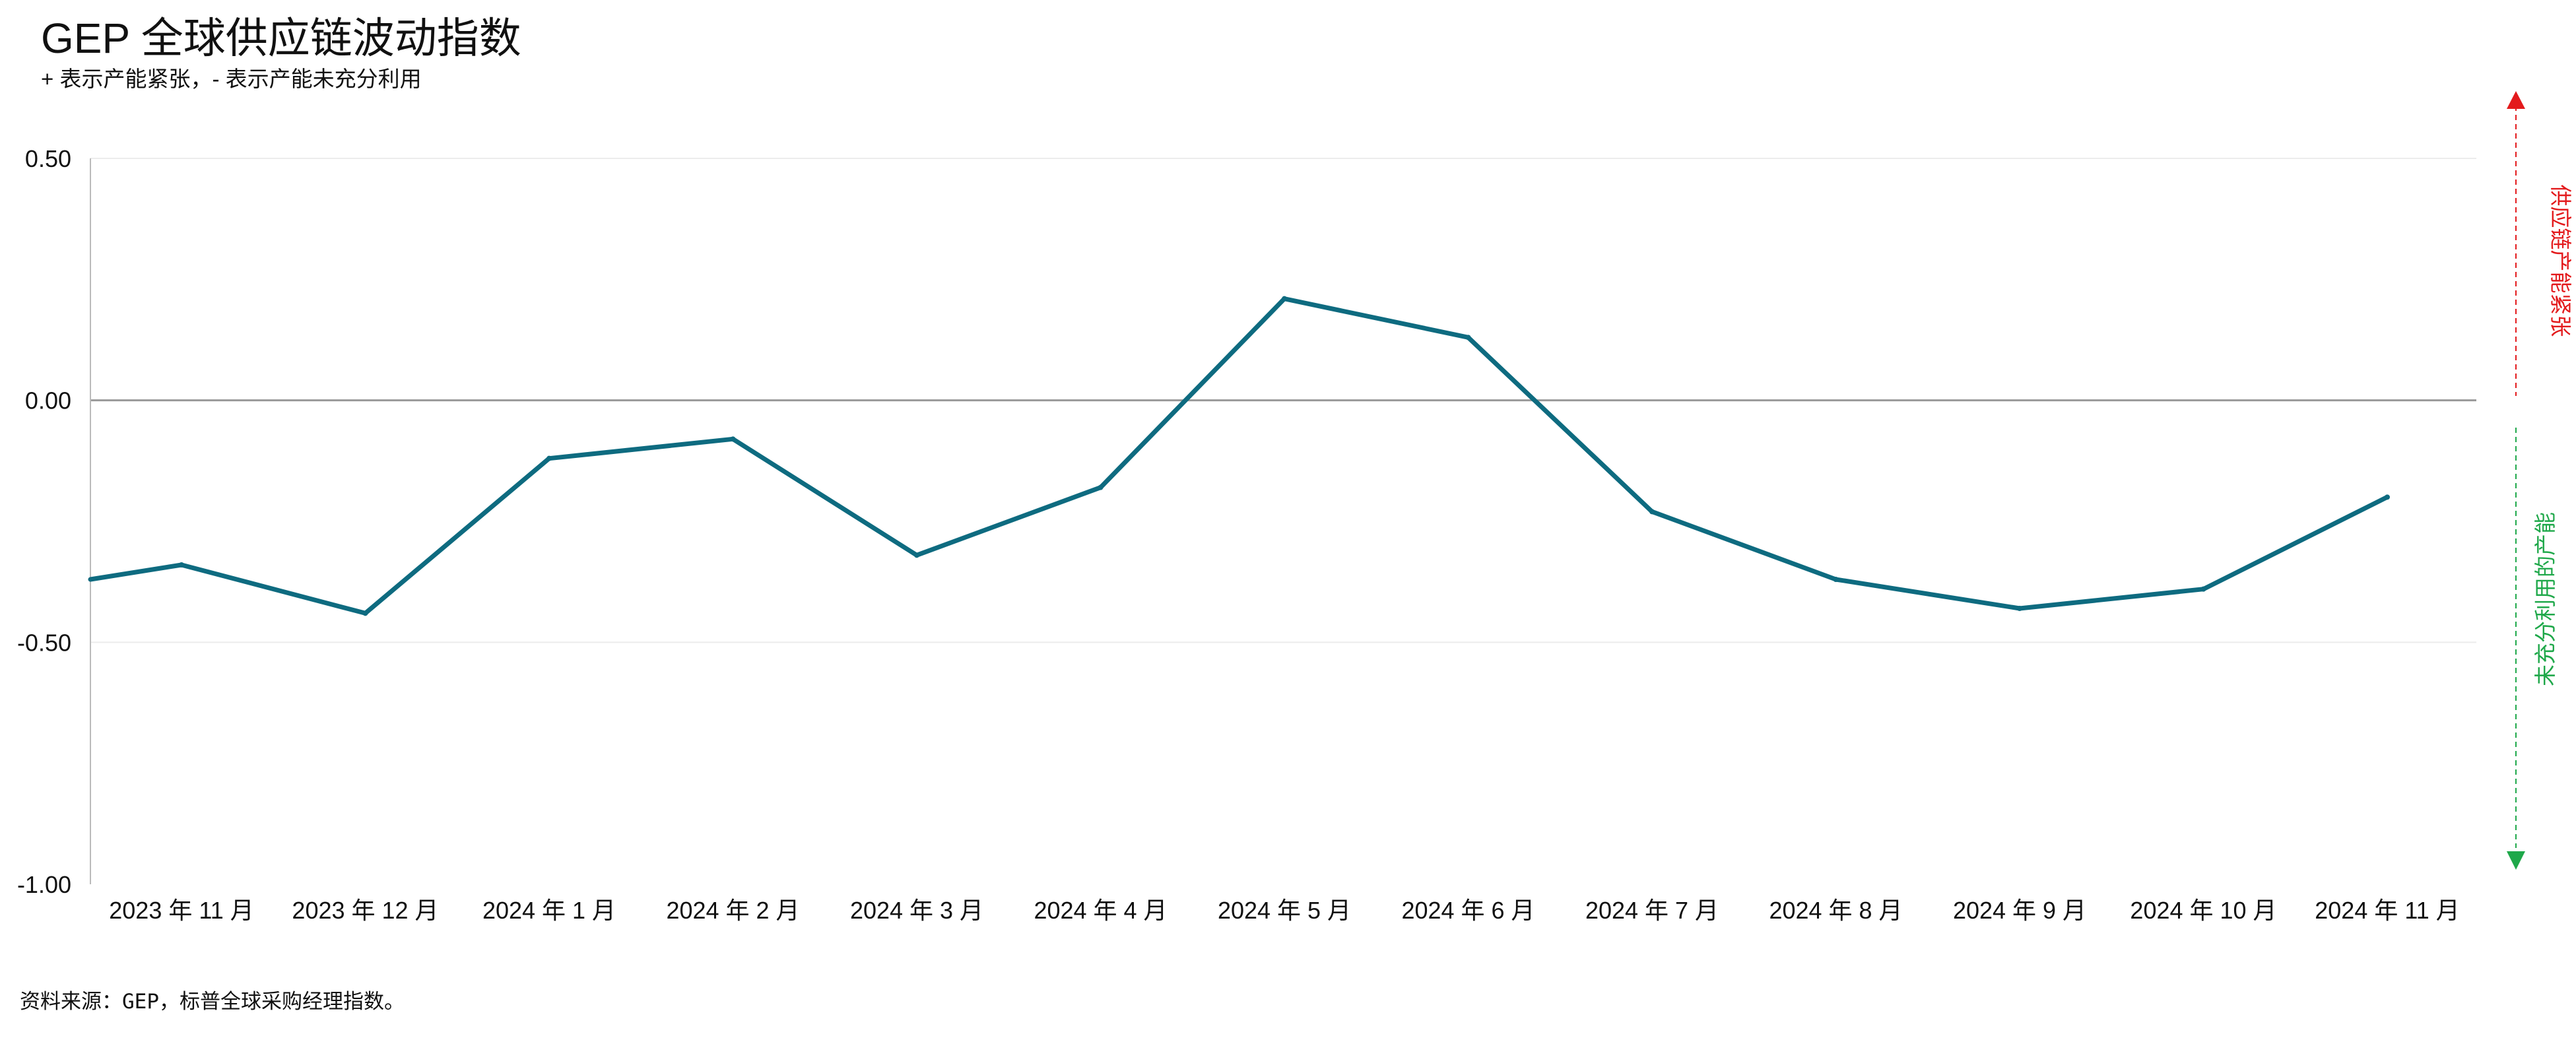  Describe the element at coordinates (231, 79) in the screenshot. I see `chart-subtitle: + 表示产能紧张，- 表示产能未充分利用` at that location.